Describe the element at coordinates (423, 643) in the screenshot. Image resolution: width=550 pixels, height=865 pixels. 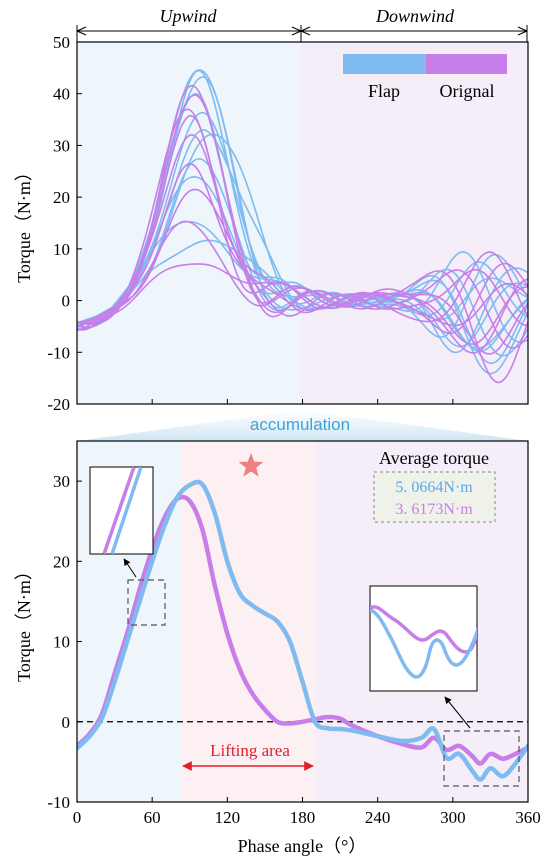
I see `inset-downwind-flap-line` at that location.